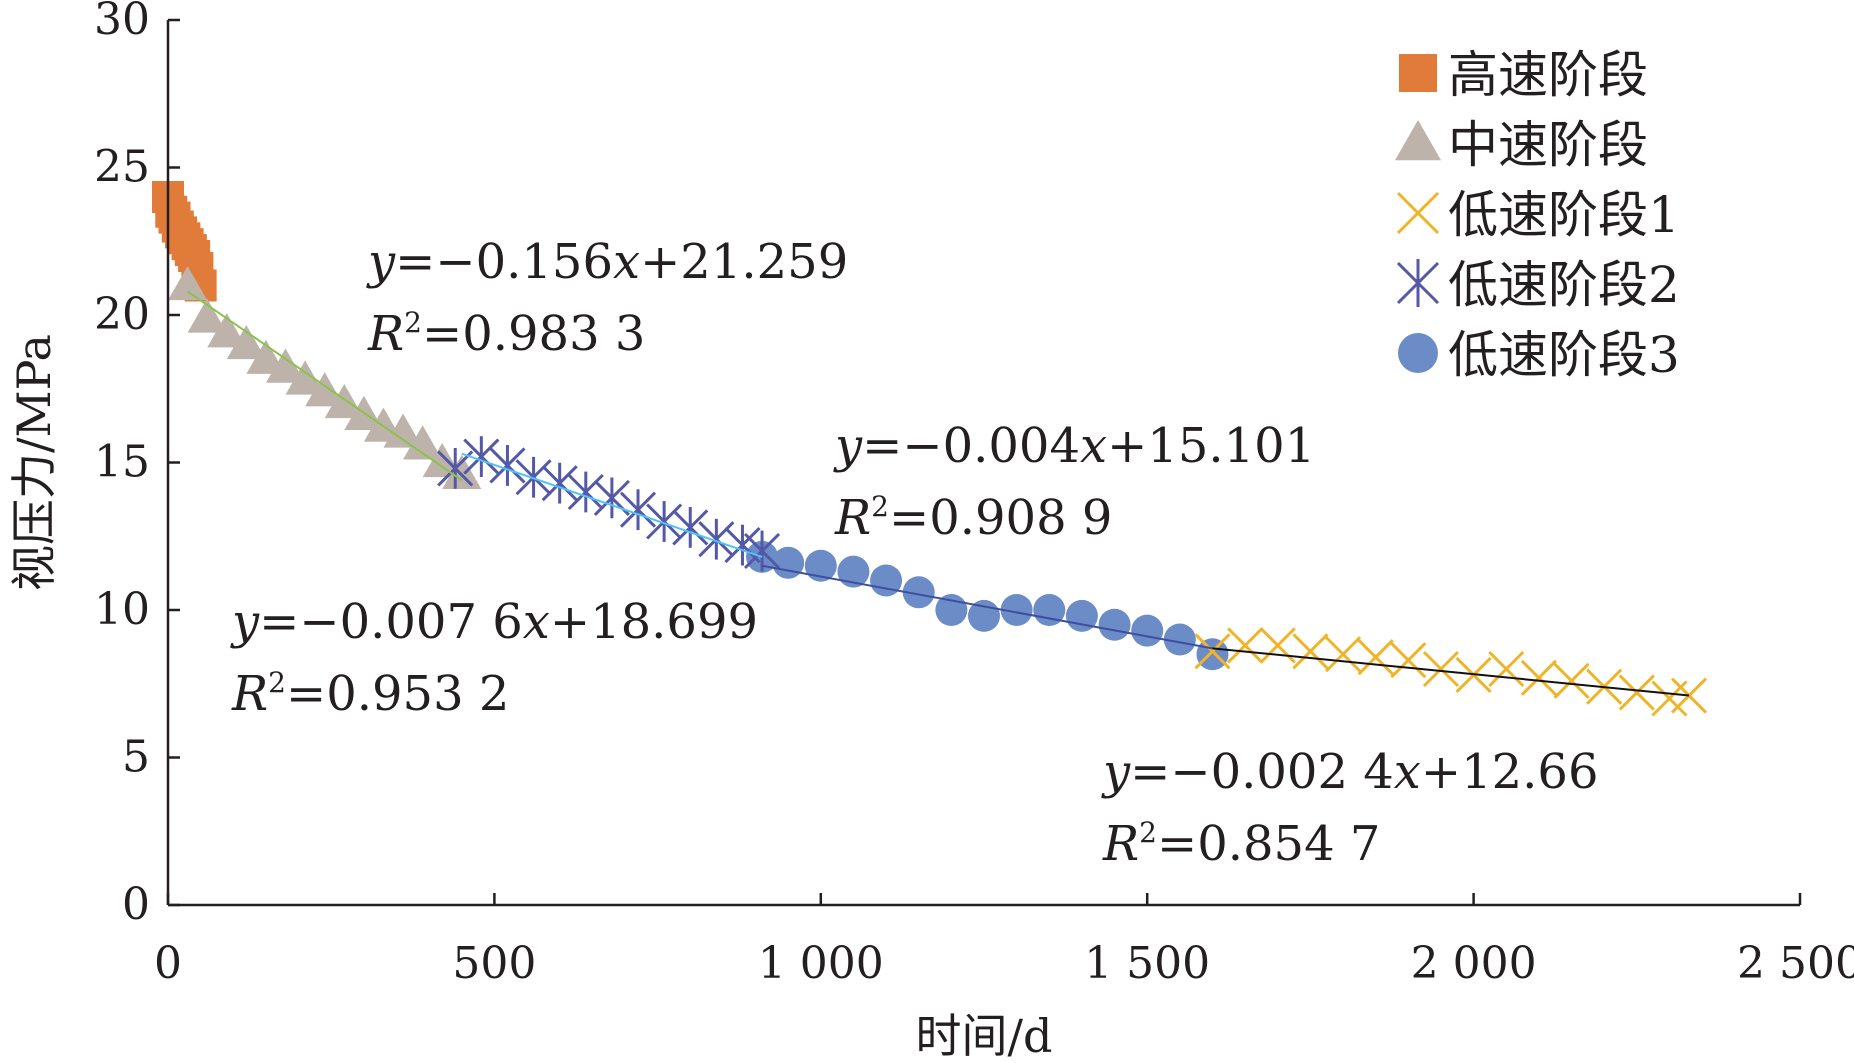 The height and width of the screenshot is (1063, 1854). Describe the element at coordinates (122, 462) in the screenshot. I see `y-tick-label: 15` at that location.